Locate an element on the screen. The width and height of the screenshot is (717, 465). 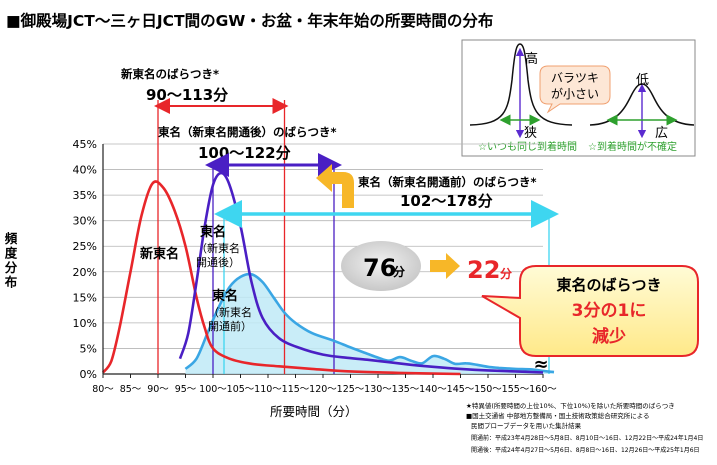
x-tick-label: 135〜 is located at coordinates (406, 389).